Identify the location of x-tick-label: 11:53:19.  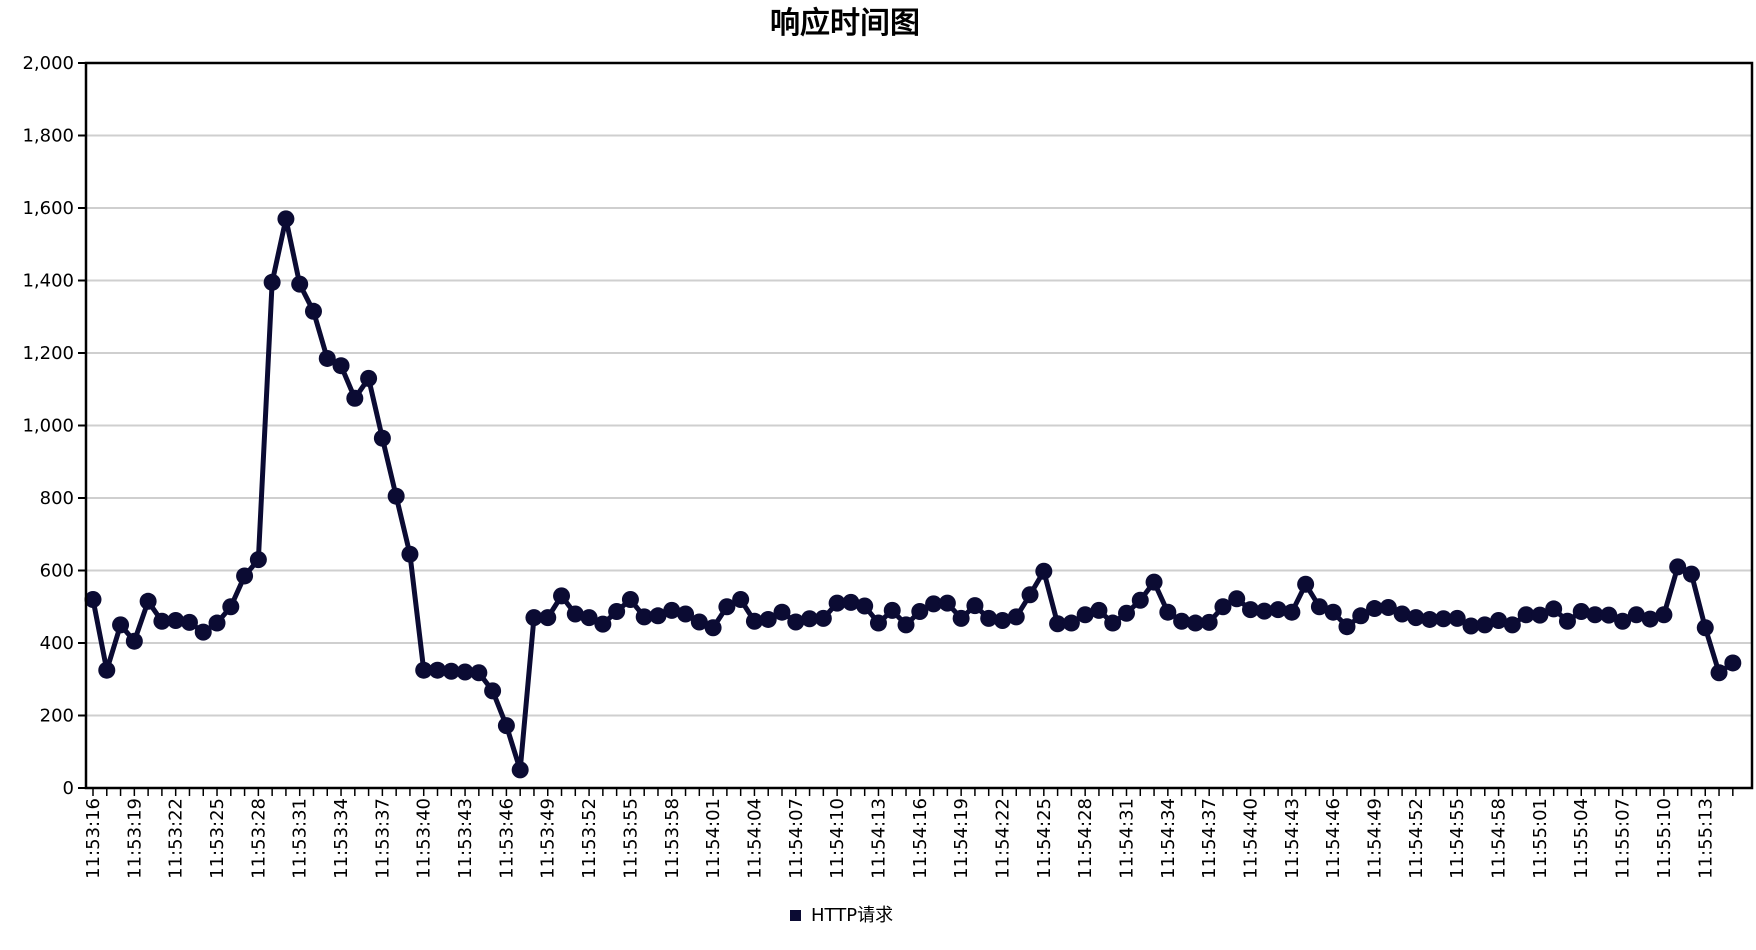
(134, 838).